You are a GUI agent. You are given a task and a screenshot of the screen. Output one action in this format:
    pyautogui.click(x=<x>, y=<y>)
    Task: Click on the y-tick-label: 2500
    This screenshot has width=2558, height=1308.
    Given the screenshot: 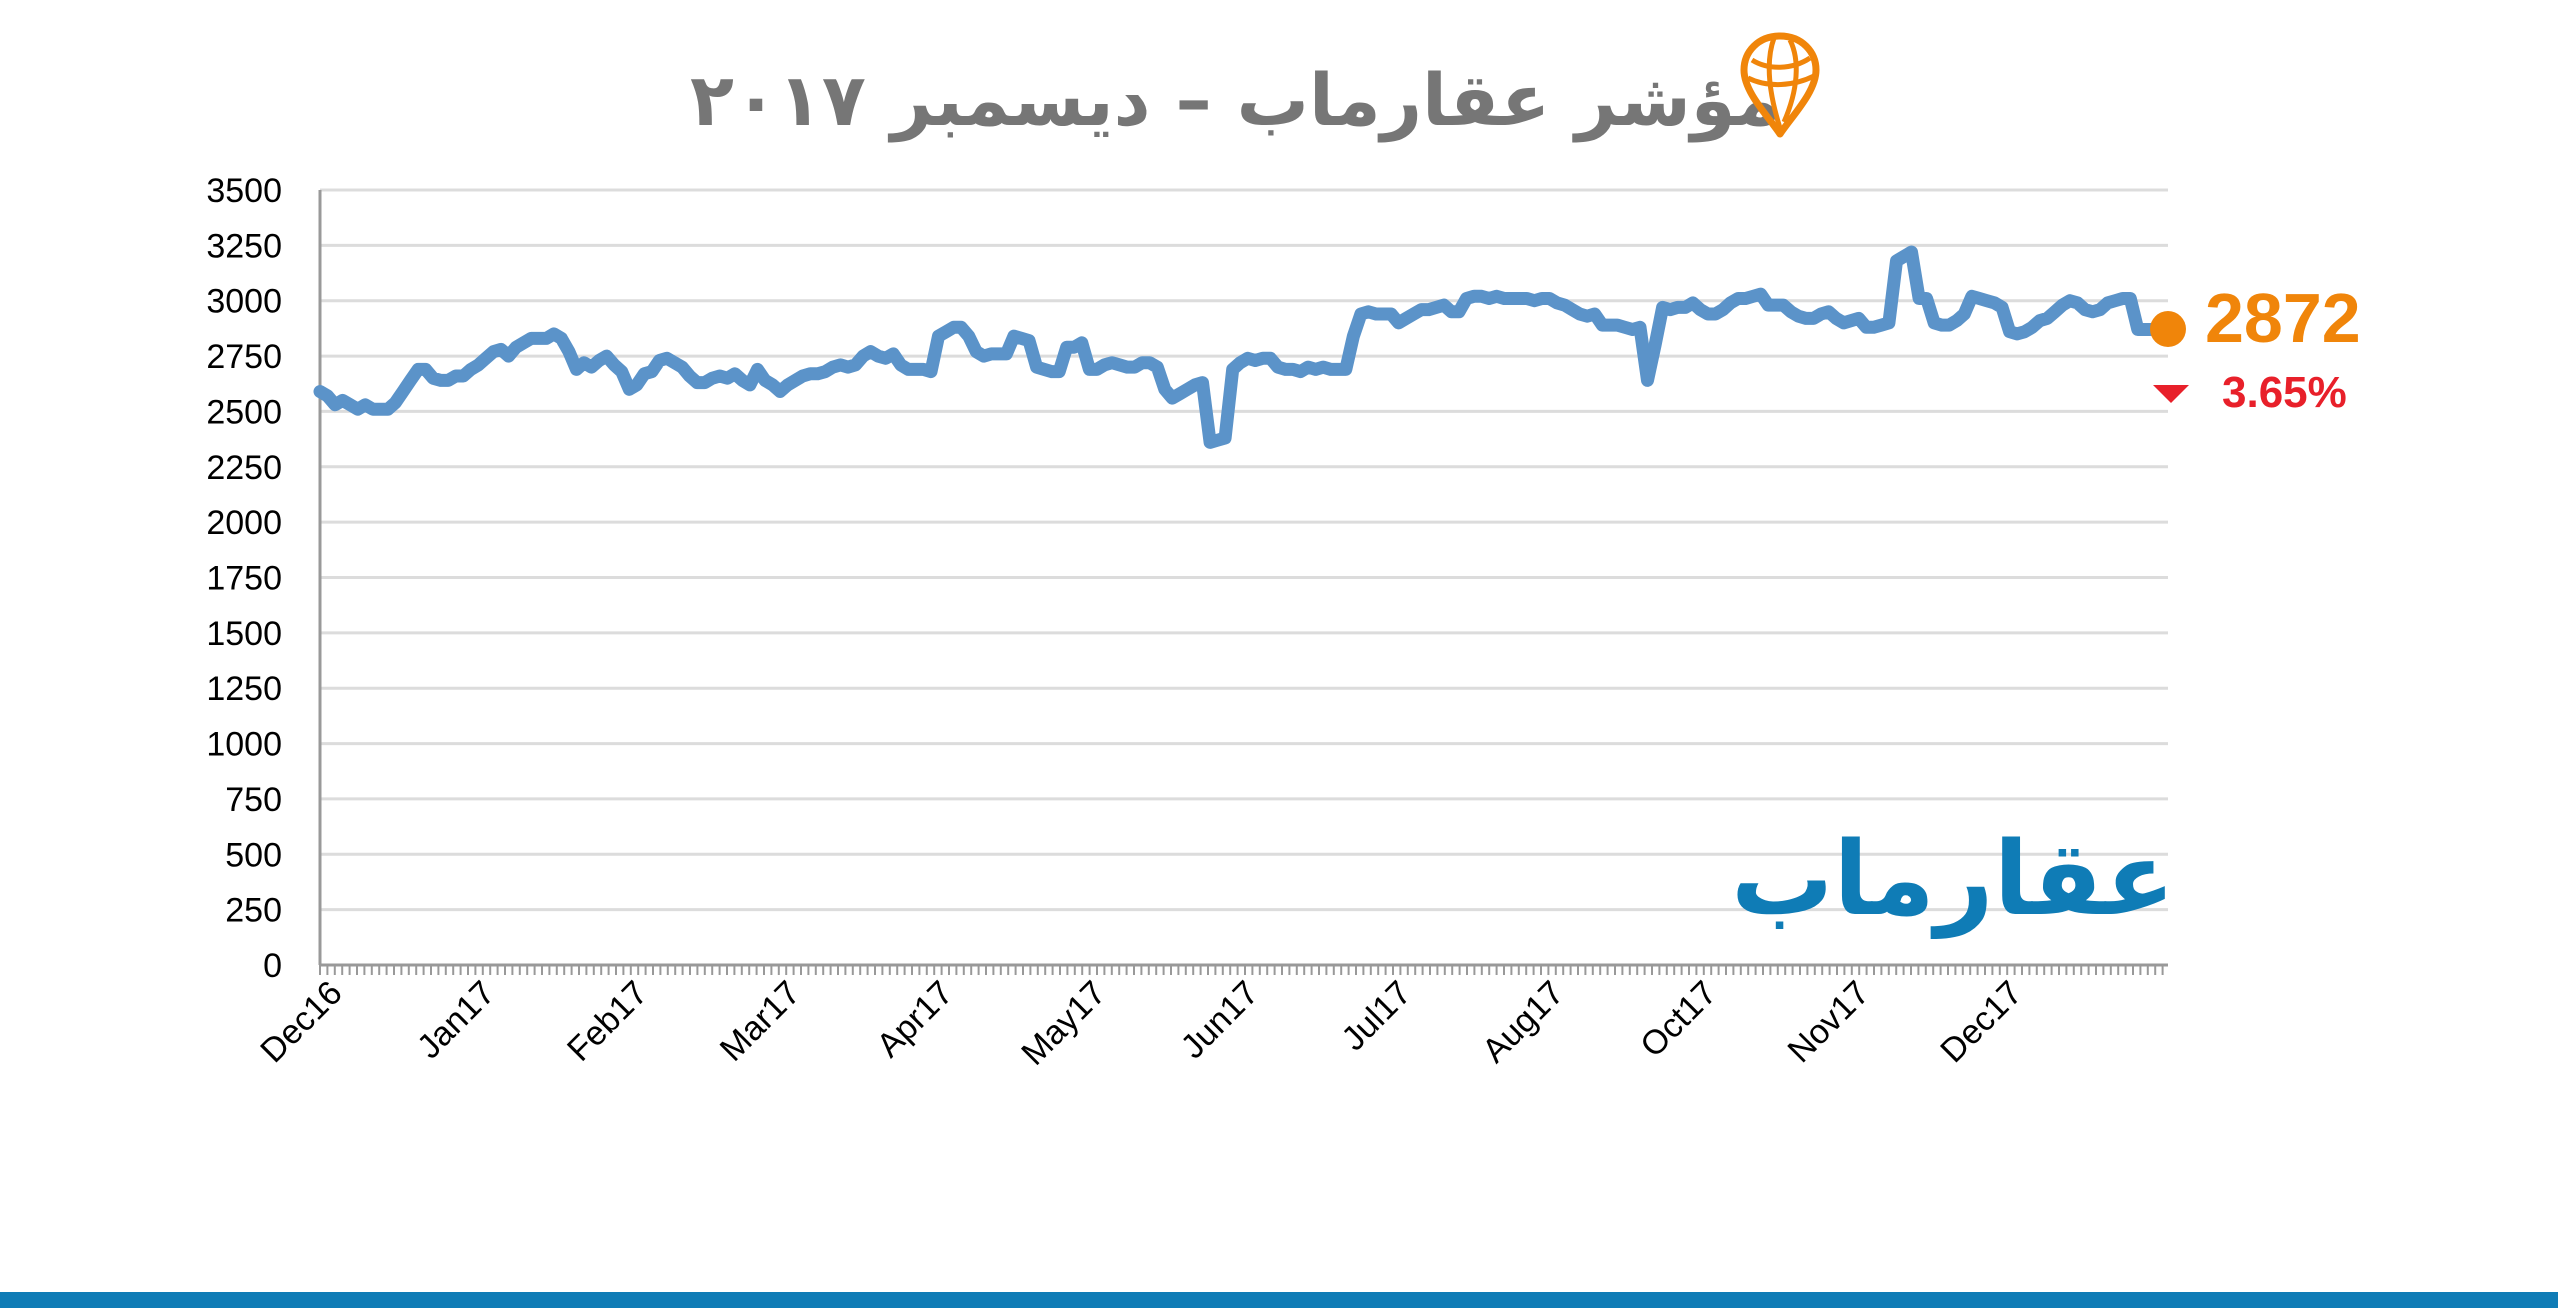 What is the action you would take?
    pyautogui.click(x=244, y=412)
    